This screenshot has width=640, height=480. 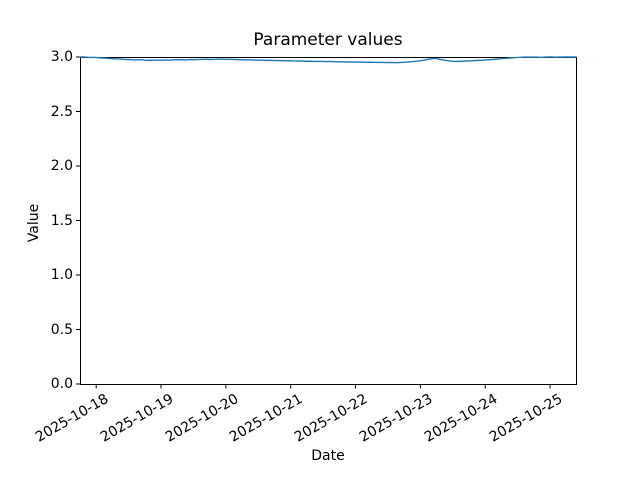 What do you see at coordinates (61, 329) in the screenshot?
I see `y-tick-label: 0.5` at bounding box center [61, 329].